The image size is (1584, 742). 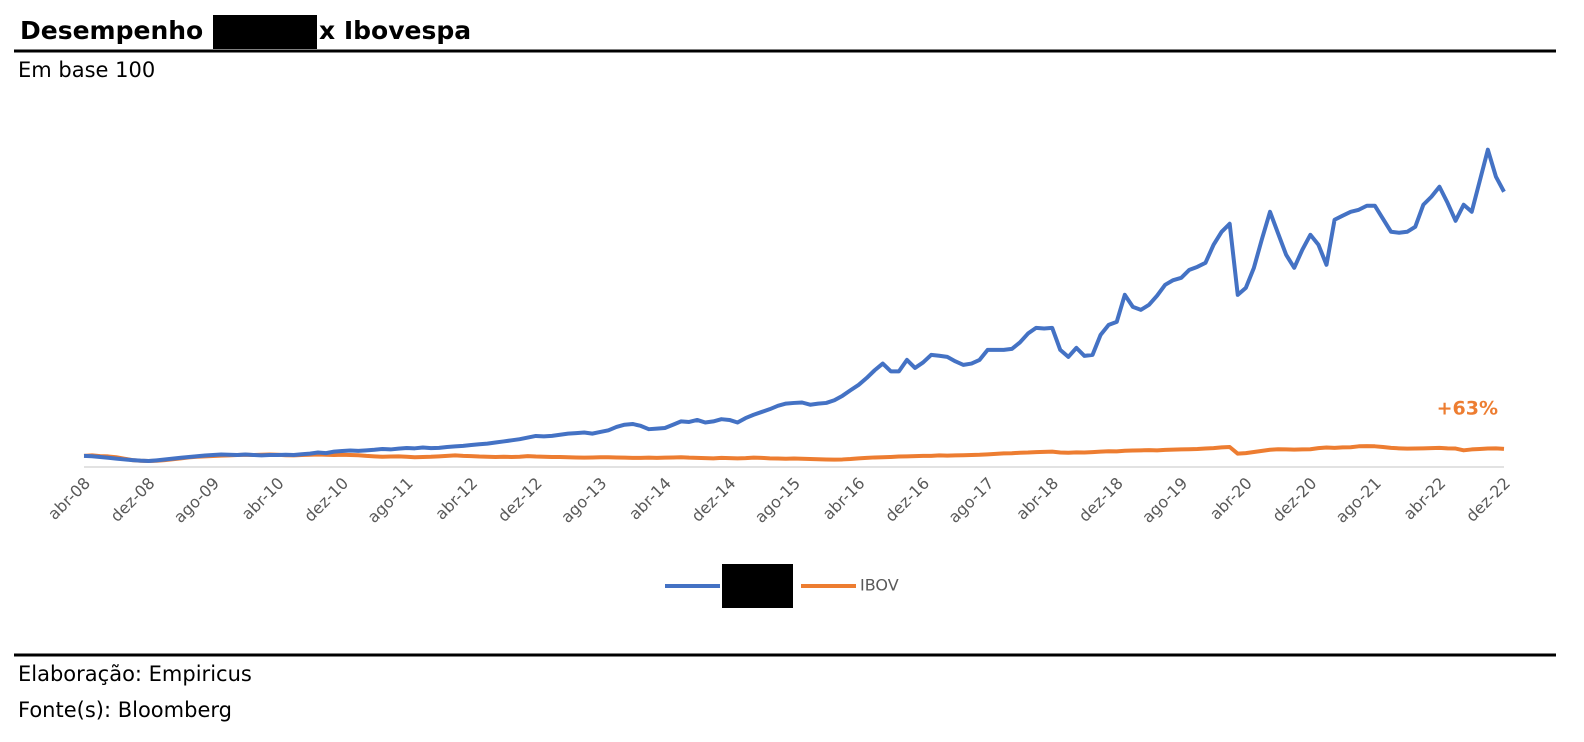 I want to click on x-tick-label: abr-22, so click(x=1425, y=499).